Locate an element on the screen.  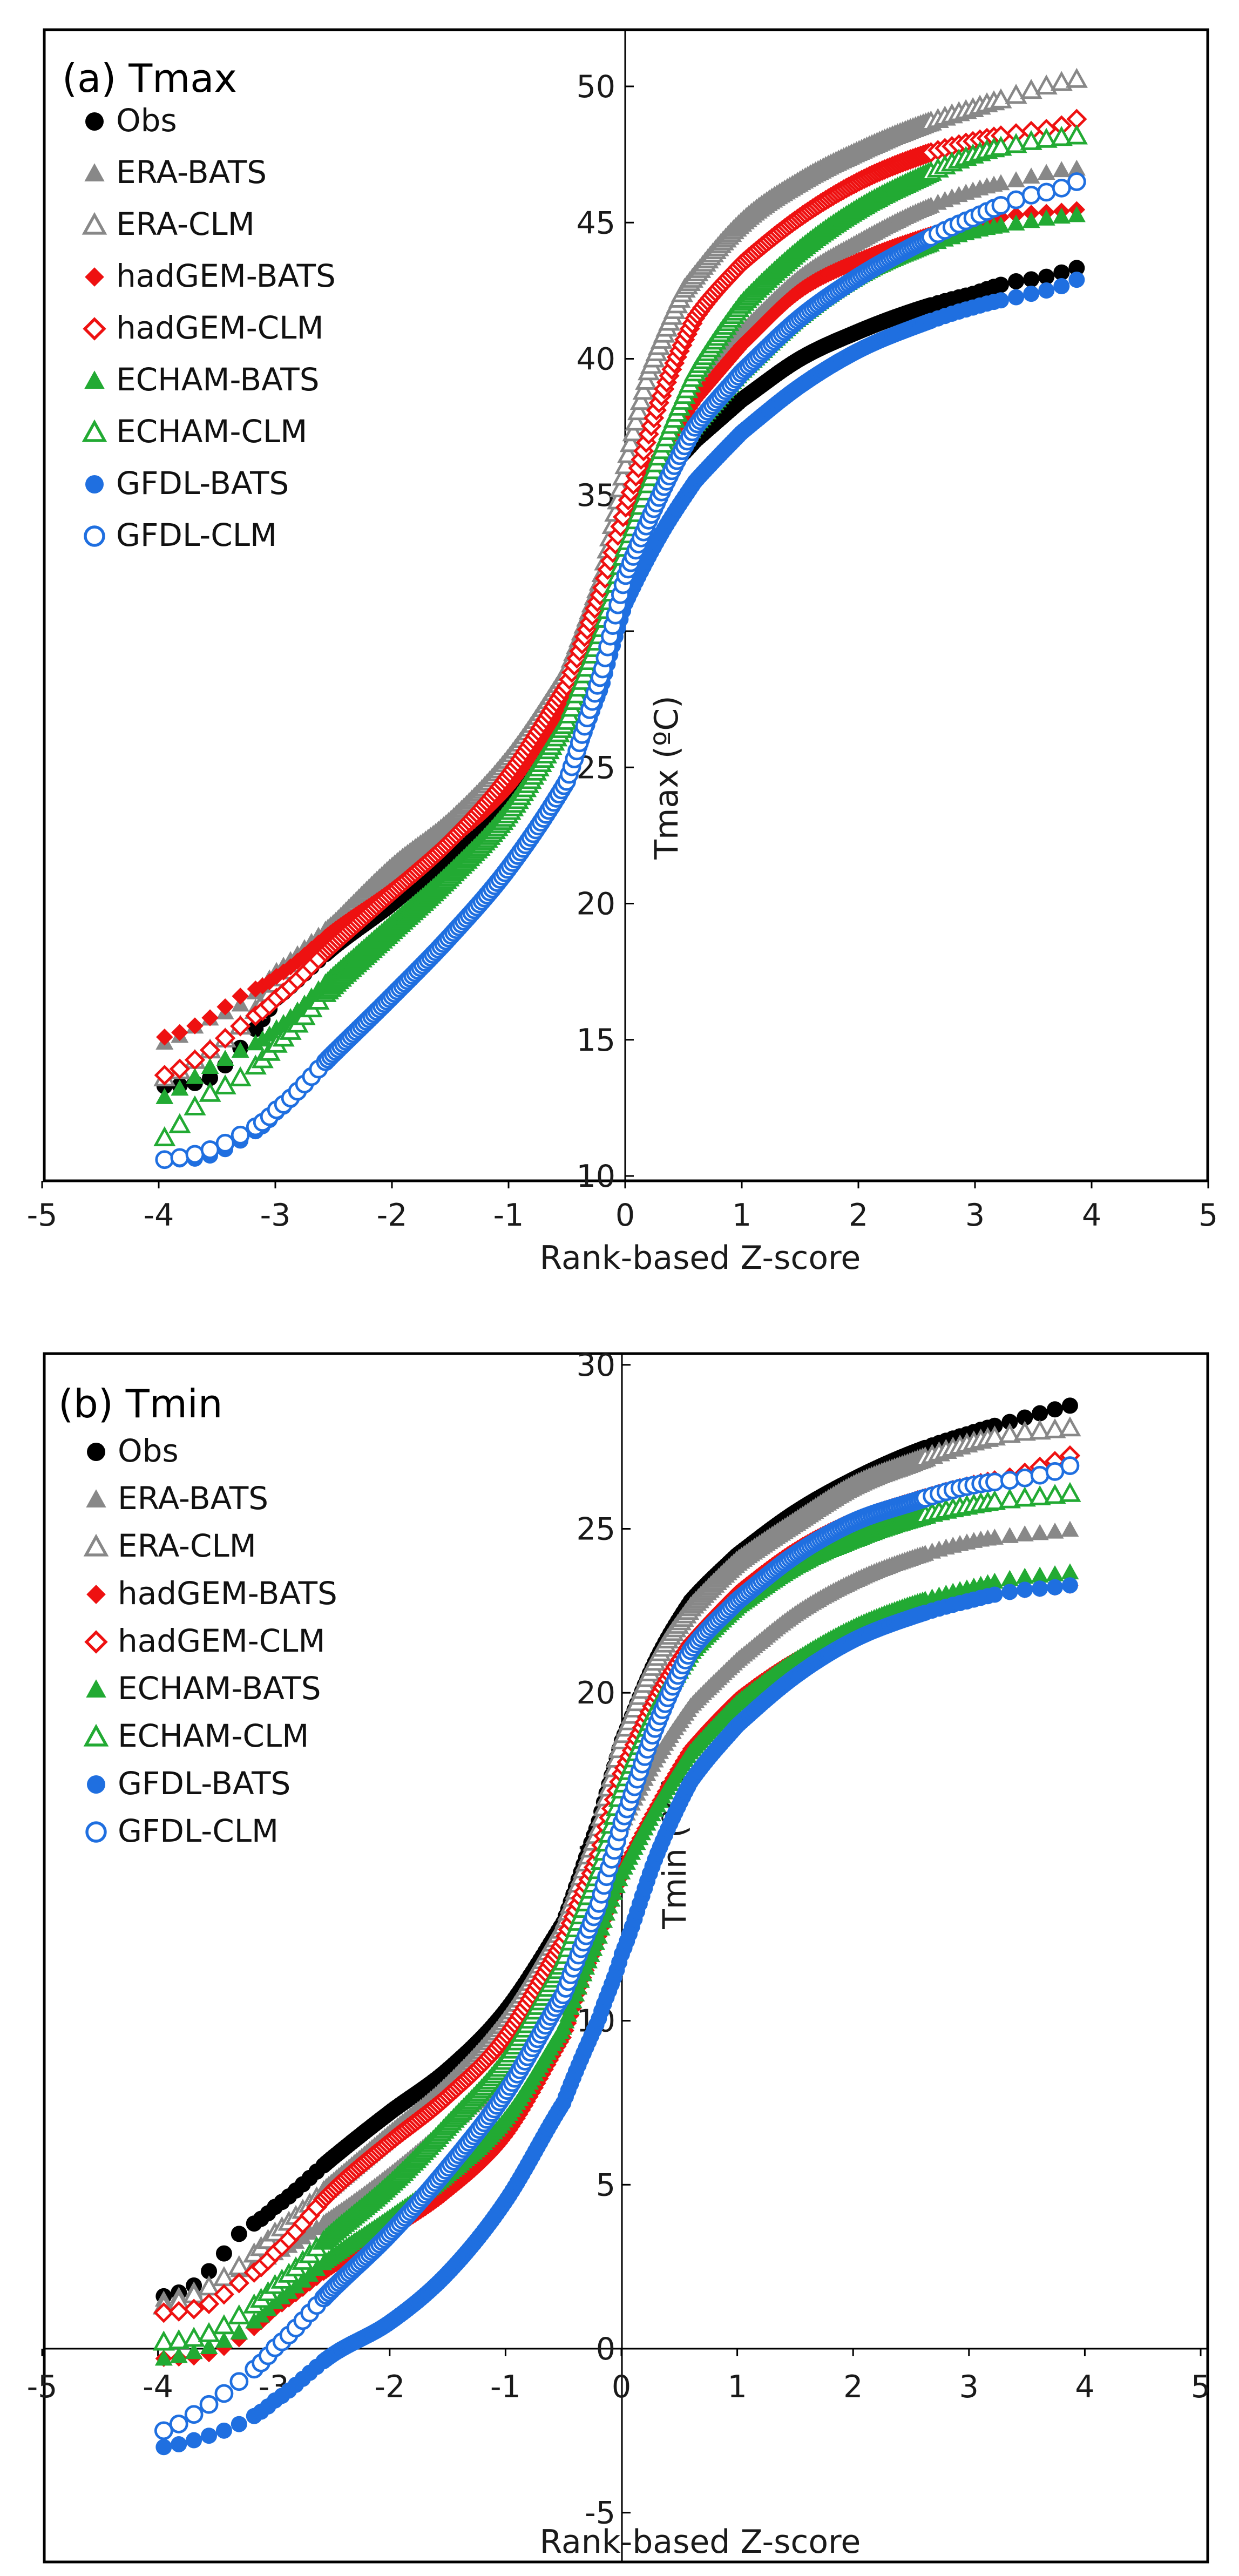
panel-title: (a) Tmax is located at coordinates (149, 79).